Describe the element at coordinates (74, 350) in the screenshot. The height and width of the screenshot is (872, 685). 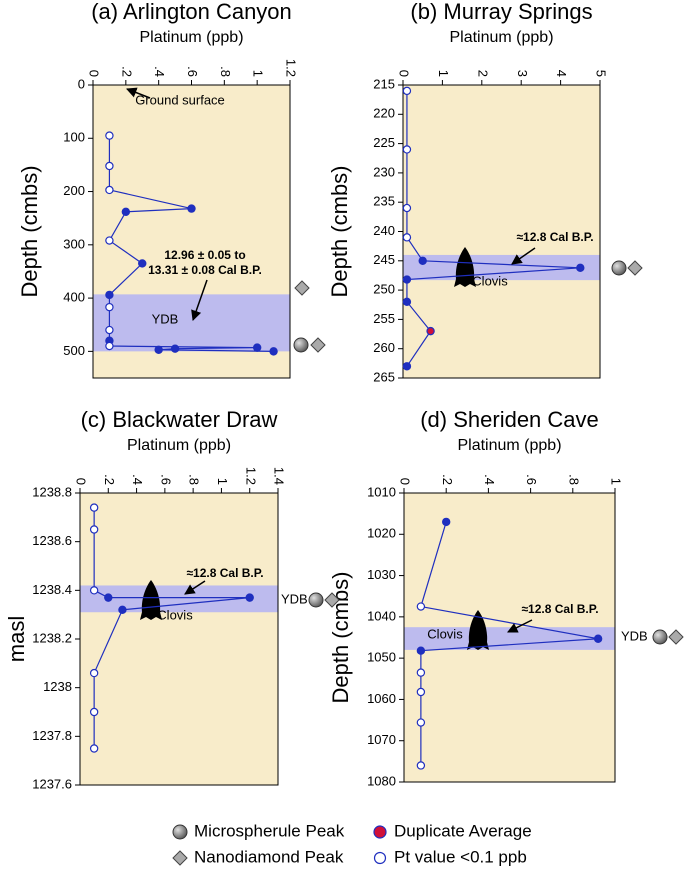
I see `y-tick-label: 500` at that location.